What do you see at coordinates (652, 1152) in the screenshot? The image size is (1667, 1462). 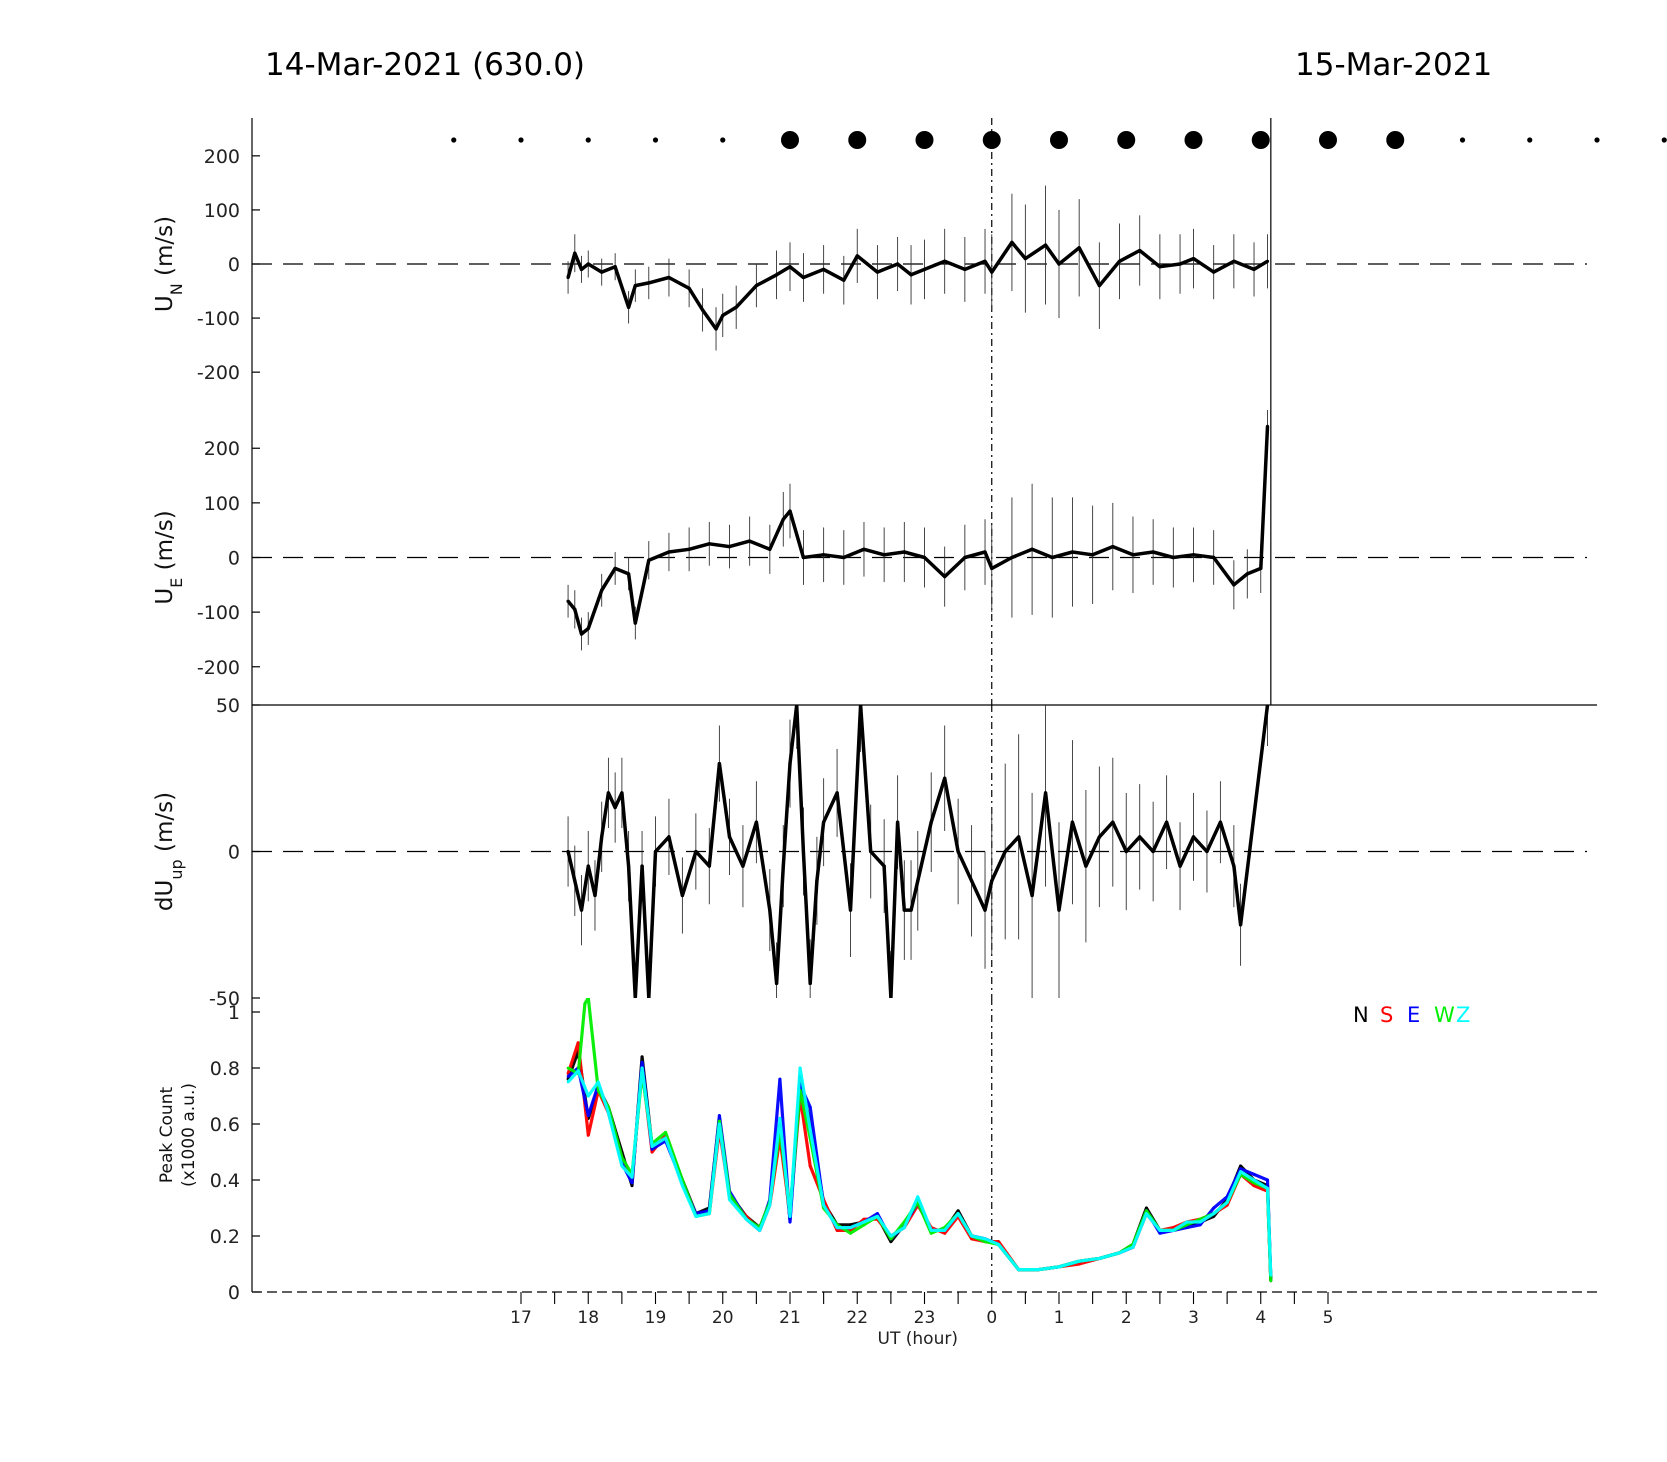 I see `data-point-S` at bounding box center [652, 1152].